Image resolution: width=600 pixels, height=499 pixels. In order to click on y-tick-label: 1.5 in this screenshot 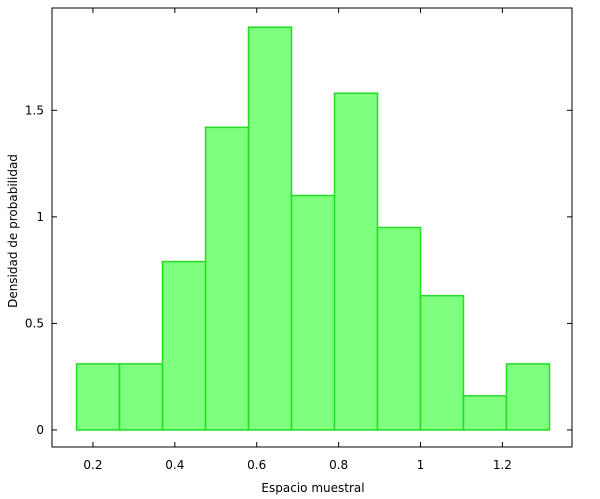, I will do `click(34, 110)`.